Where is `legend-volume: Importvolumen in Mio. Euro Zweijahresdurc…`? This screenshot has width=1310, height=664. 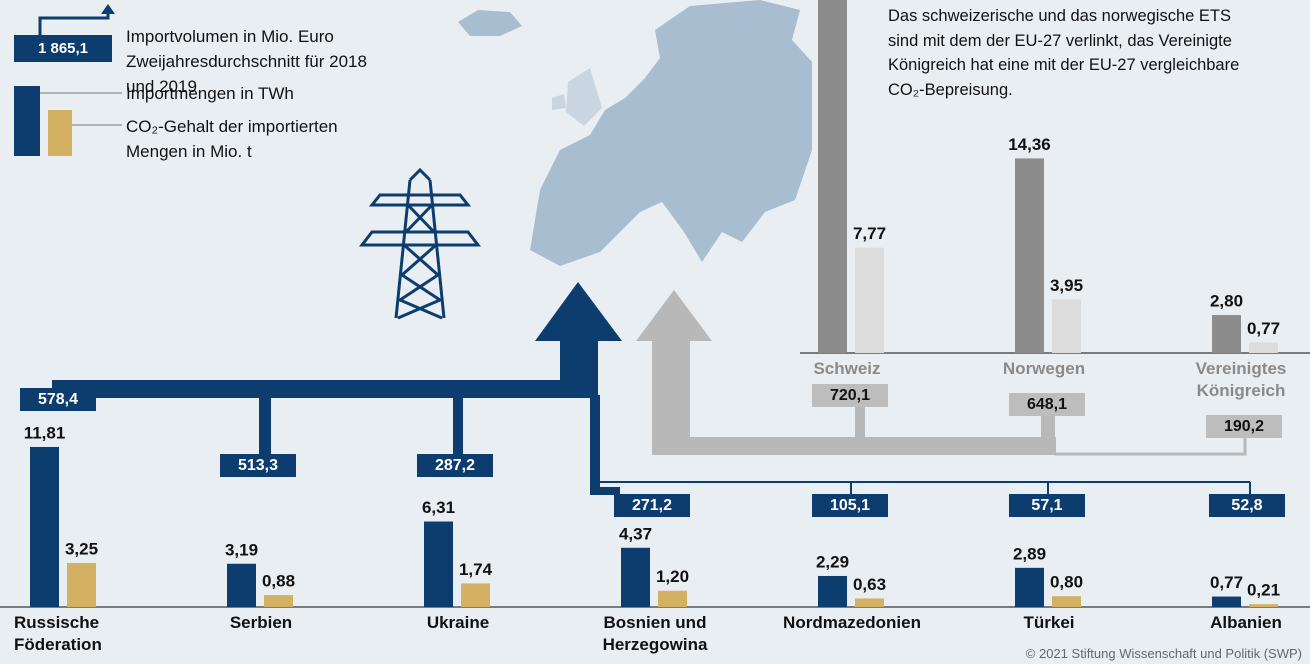 legend-volume: Importvolumen in Mio. Euro Zweijahresdurc… is located at coordinates (261, 61).